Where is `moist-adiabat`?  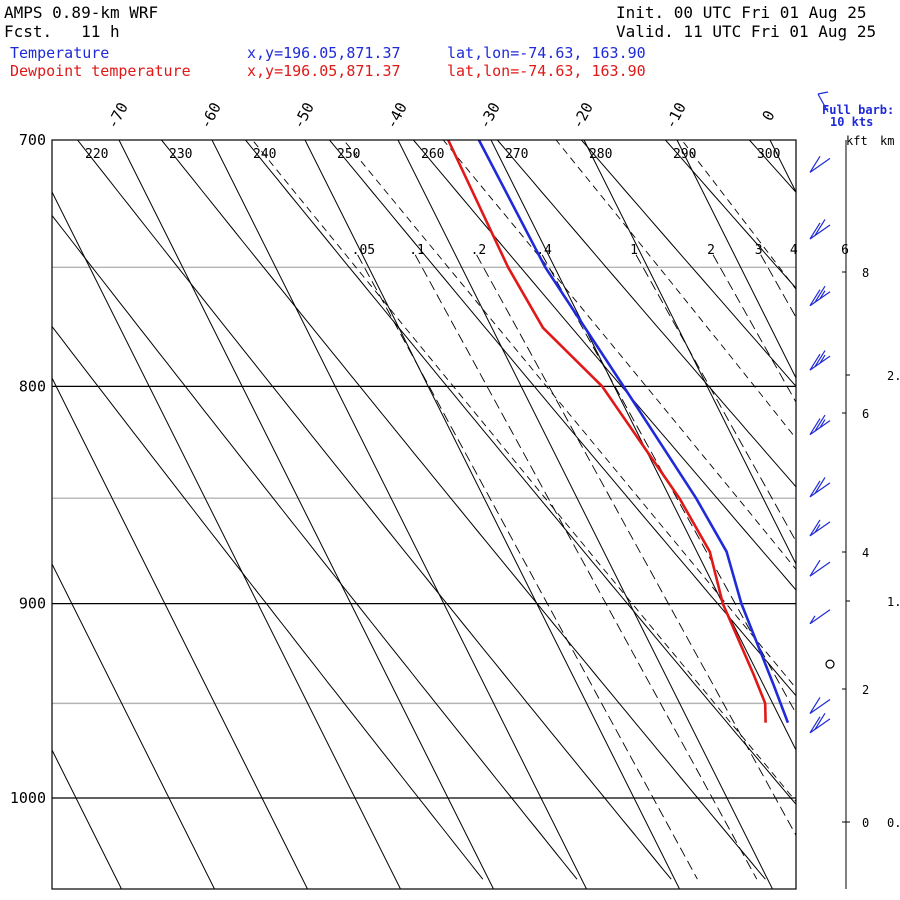
moist-adiabat is located at coordinates (675, 290).